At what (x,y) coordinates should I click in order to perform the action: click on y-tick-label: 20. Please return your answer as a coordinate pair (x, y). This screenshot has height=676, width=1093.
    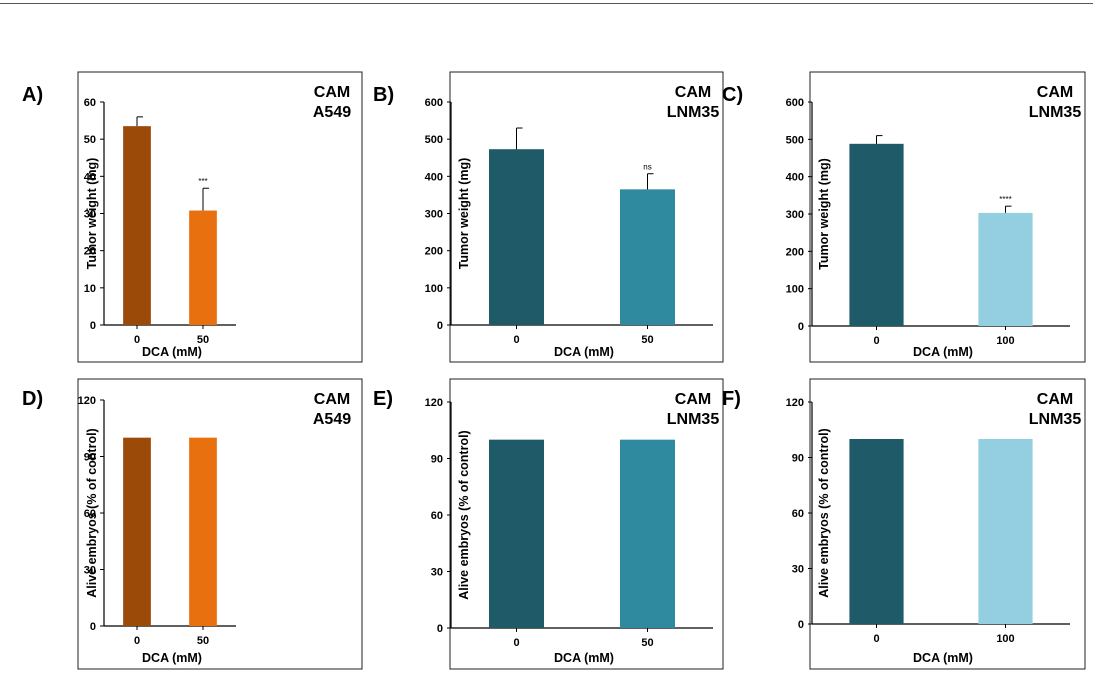
    Looking at the image, I should click on (90, 252).